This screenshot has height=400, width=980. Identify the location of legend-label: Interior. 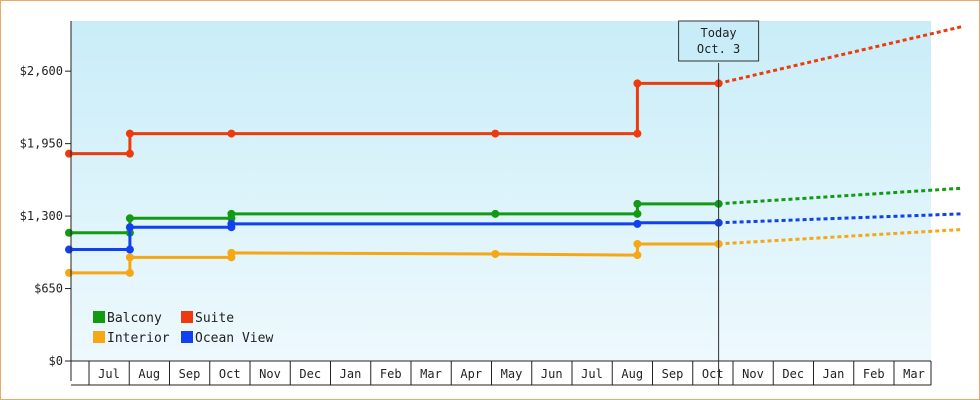
(138, 338).